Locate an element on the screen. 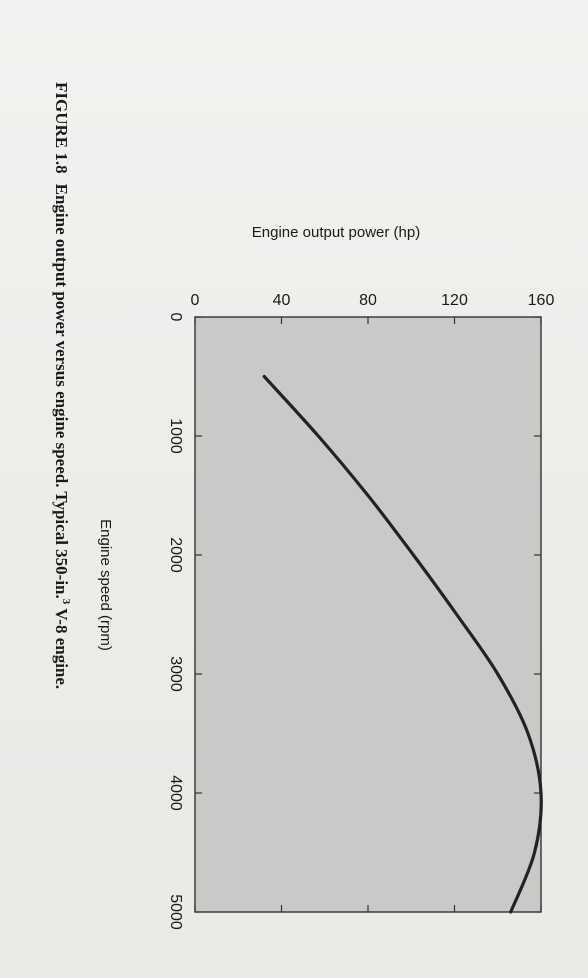  x-tick-label: 1000 is located at coordinates (175, 436).